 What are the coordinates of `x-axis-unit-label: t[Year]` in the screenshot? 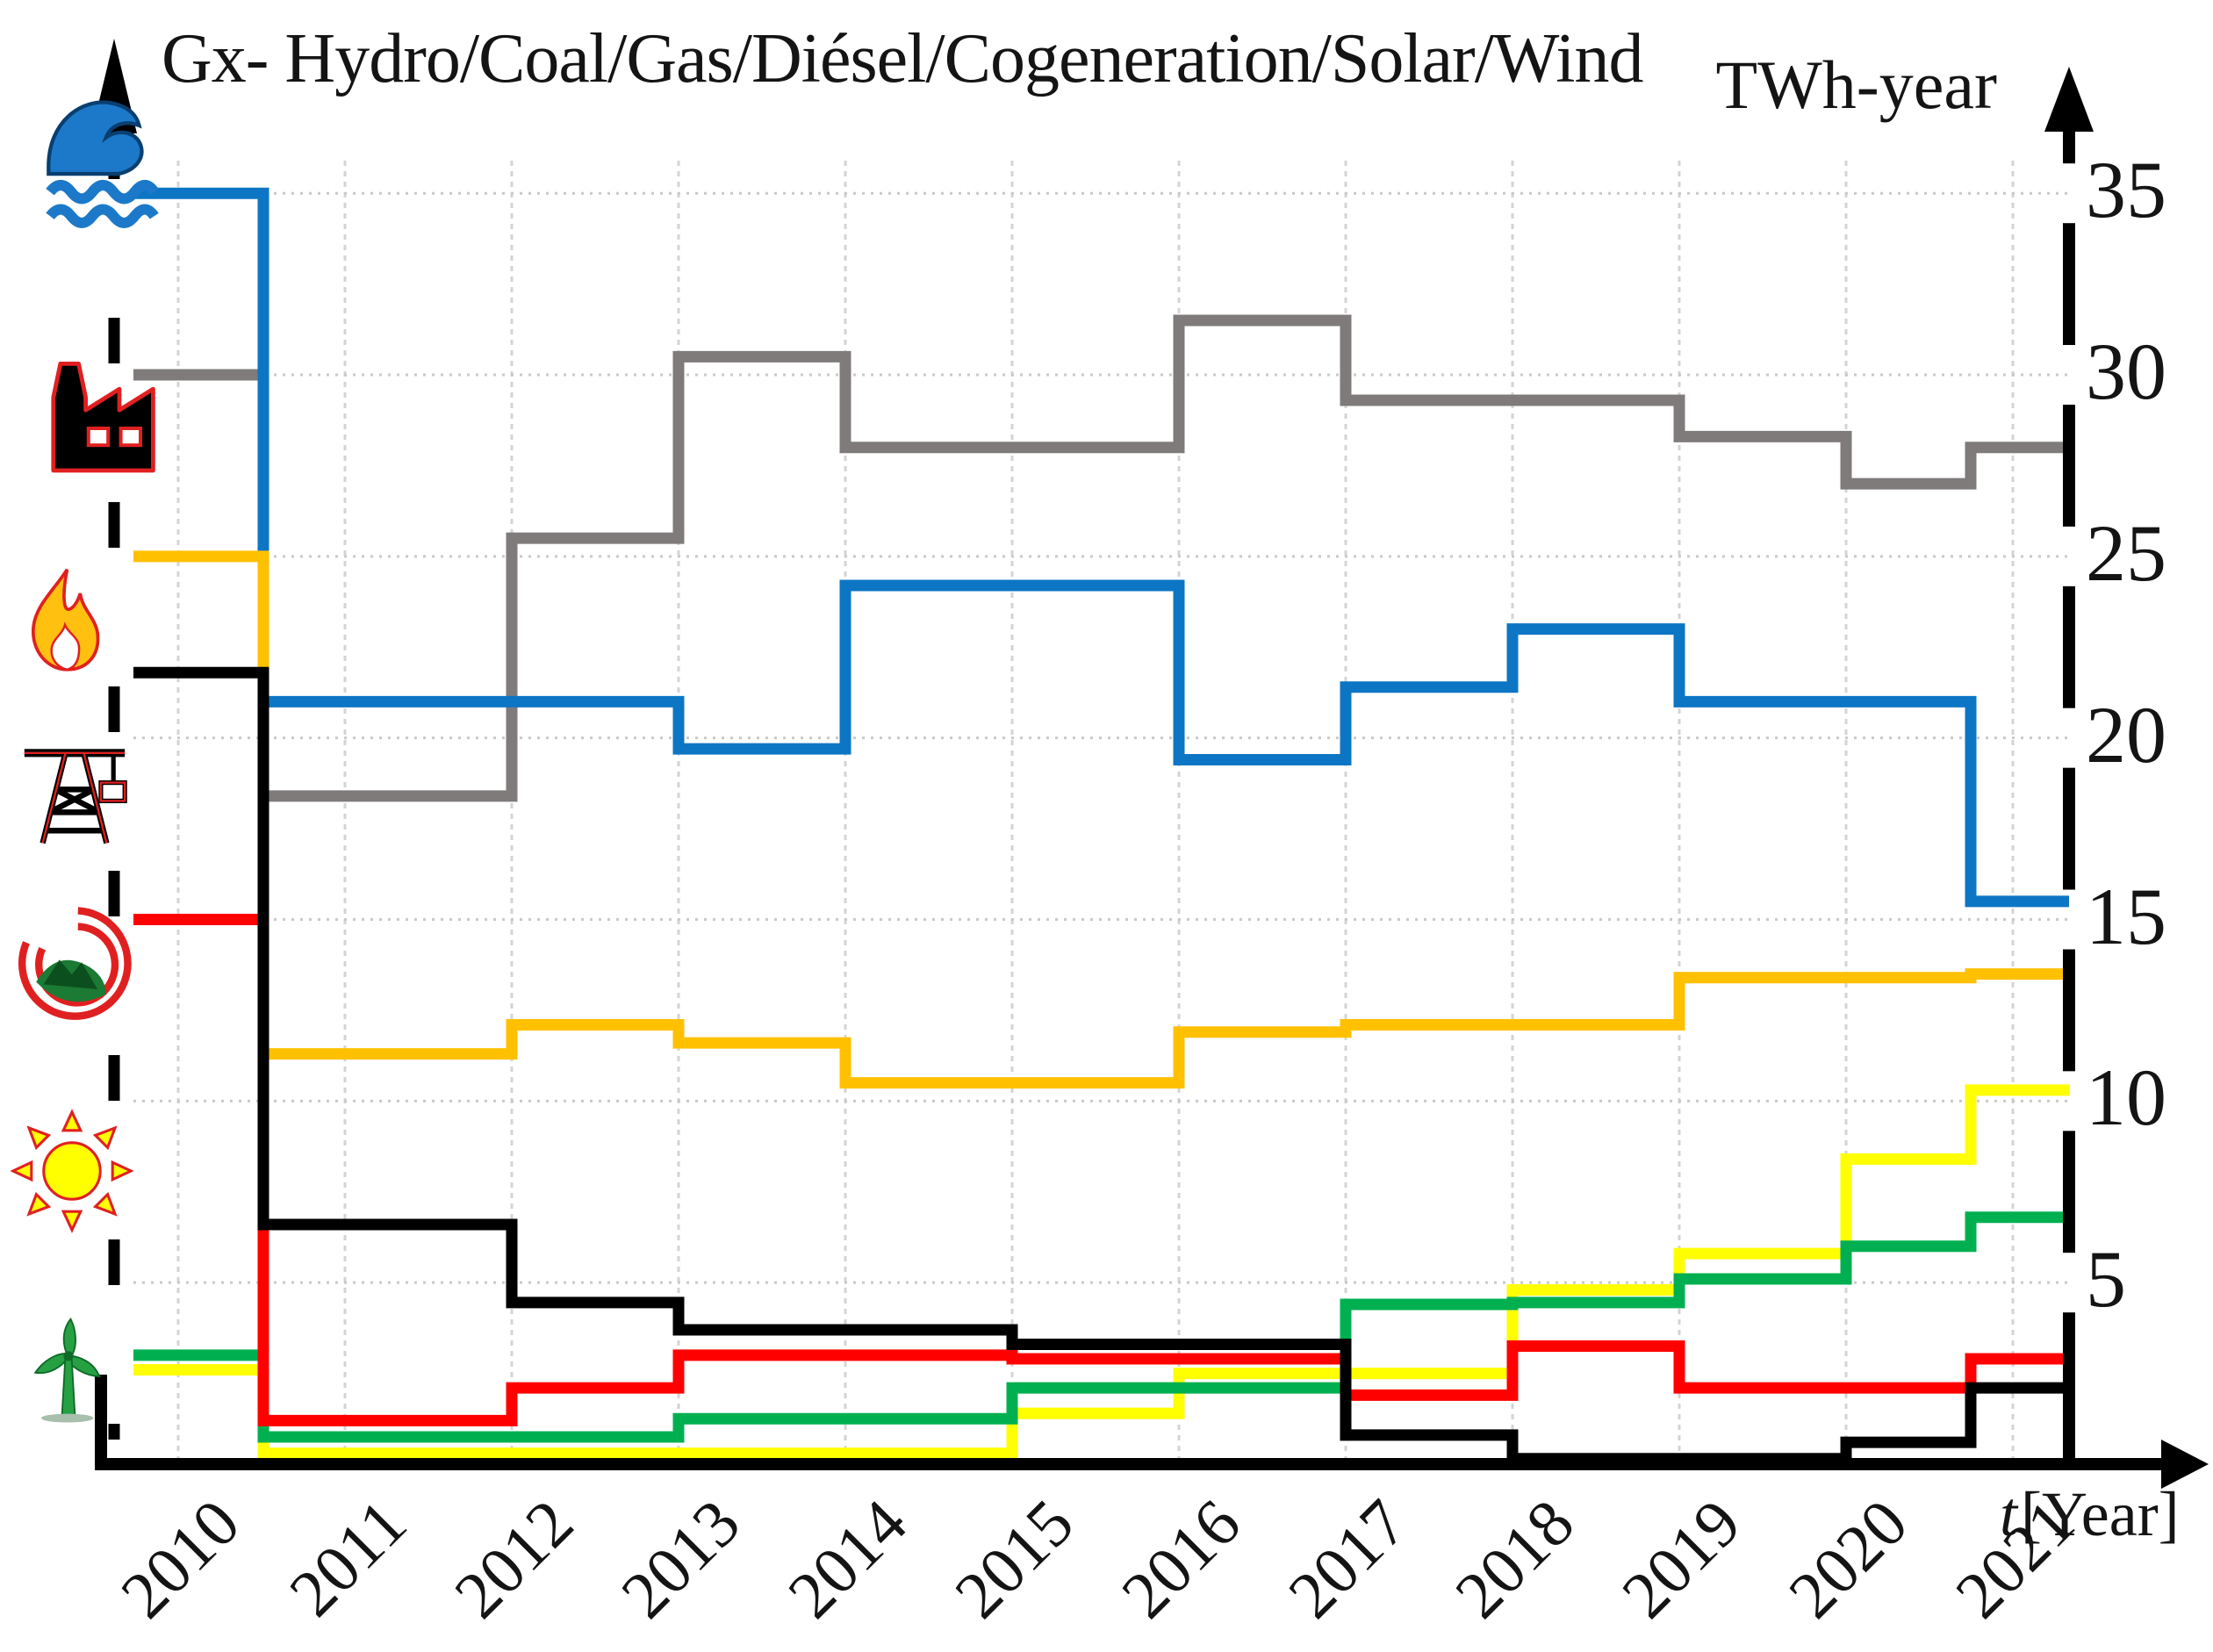 It's located at (2090, 1515).